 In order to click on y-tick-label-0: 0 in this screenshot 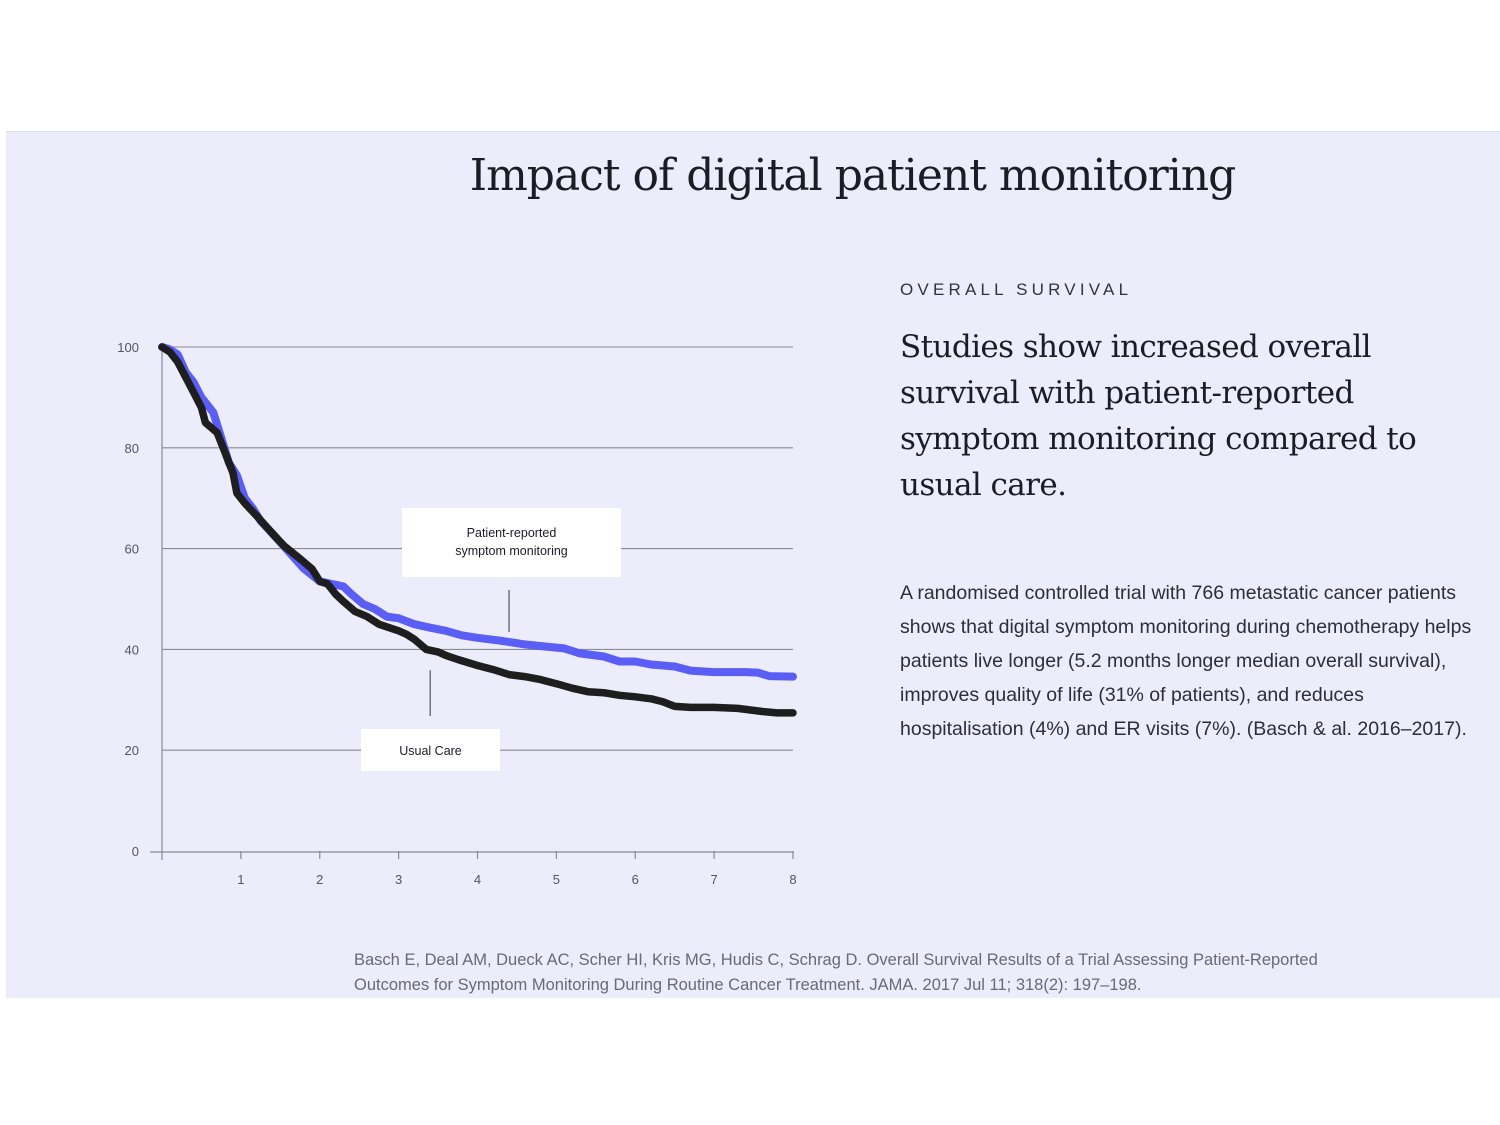, I will do `click(135, 851)`.